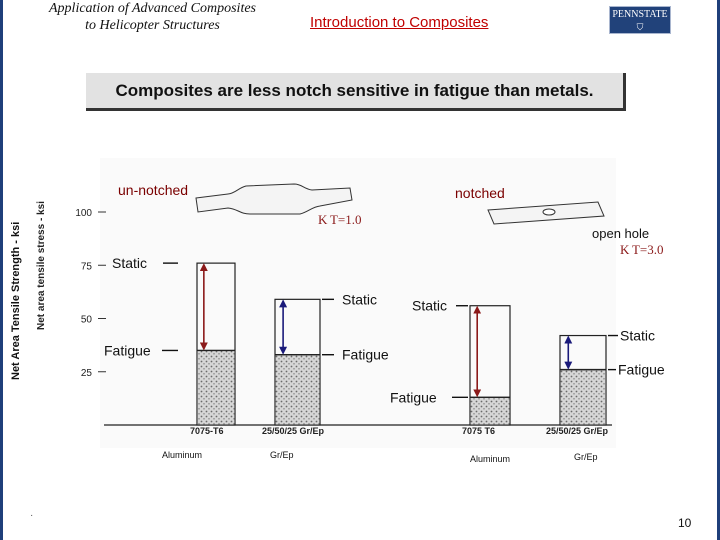 The image size is (720, 540). What do you see at coordinates (478, 431) in the screenshot?
I see `x-category-label: 7075 T6` at bounding box center [478, 431].